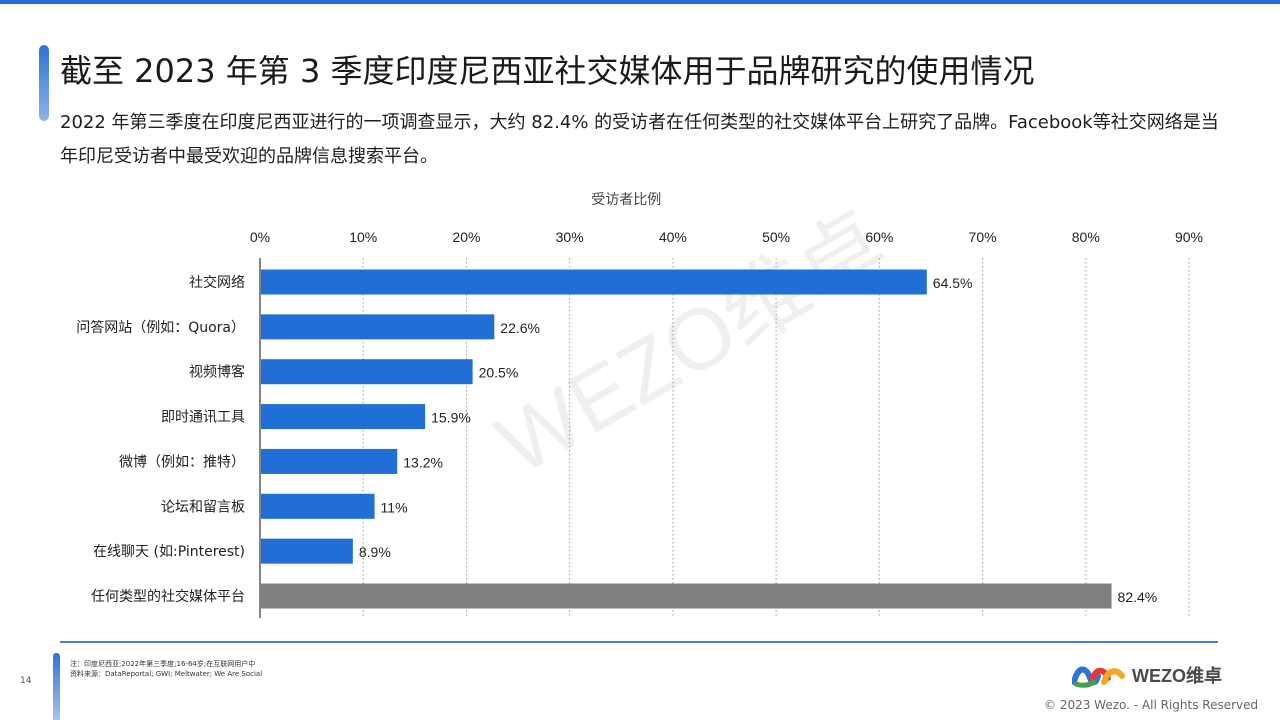 The width and height of the screenshot is (1280, 720). I want to click on category-label: 视频博客, so click(217, 372).